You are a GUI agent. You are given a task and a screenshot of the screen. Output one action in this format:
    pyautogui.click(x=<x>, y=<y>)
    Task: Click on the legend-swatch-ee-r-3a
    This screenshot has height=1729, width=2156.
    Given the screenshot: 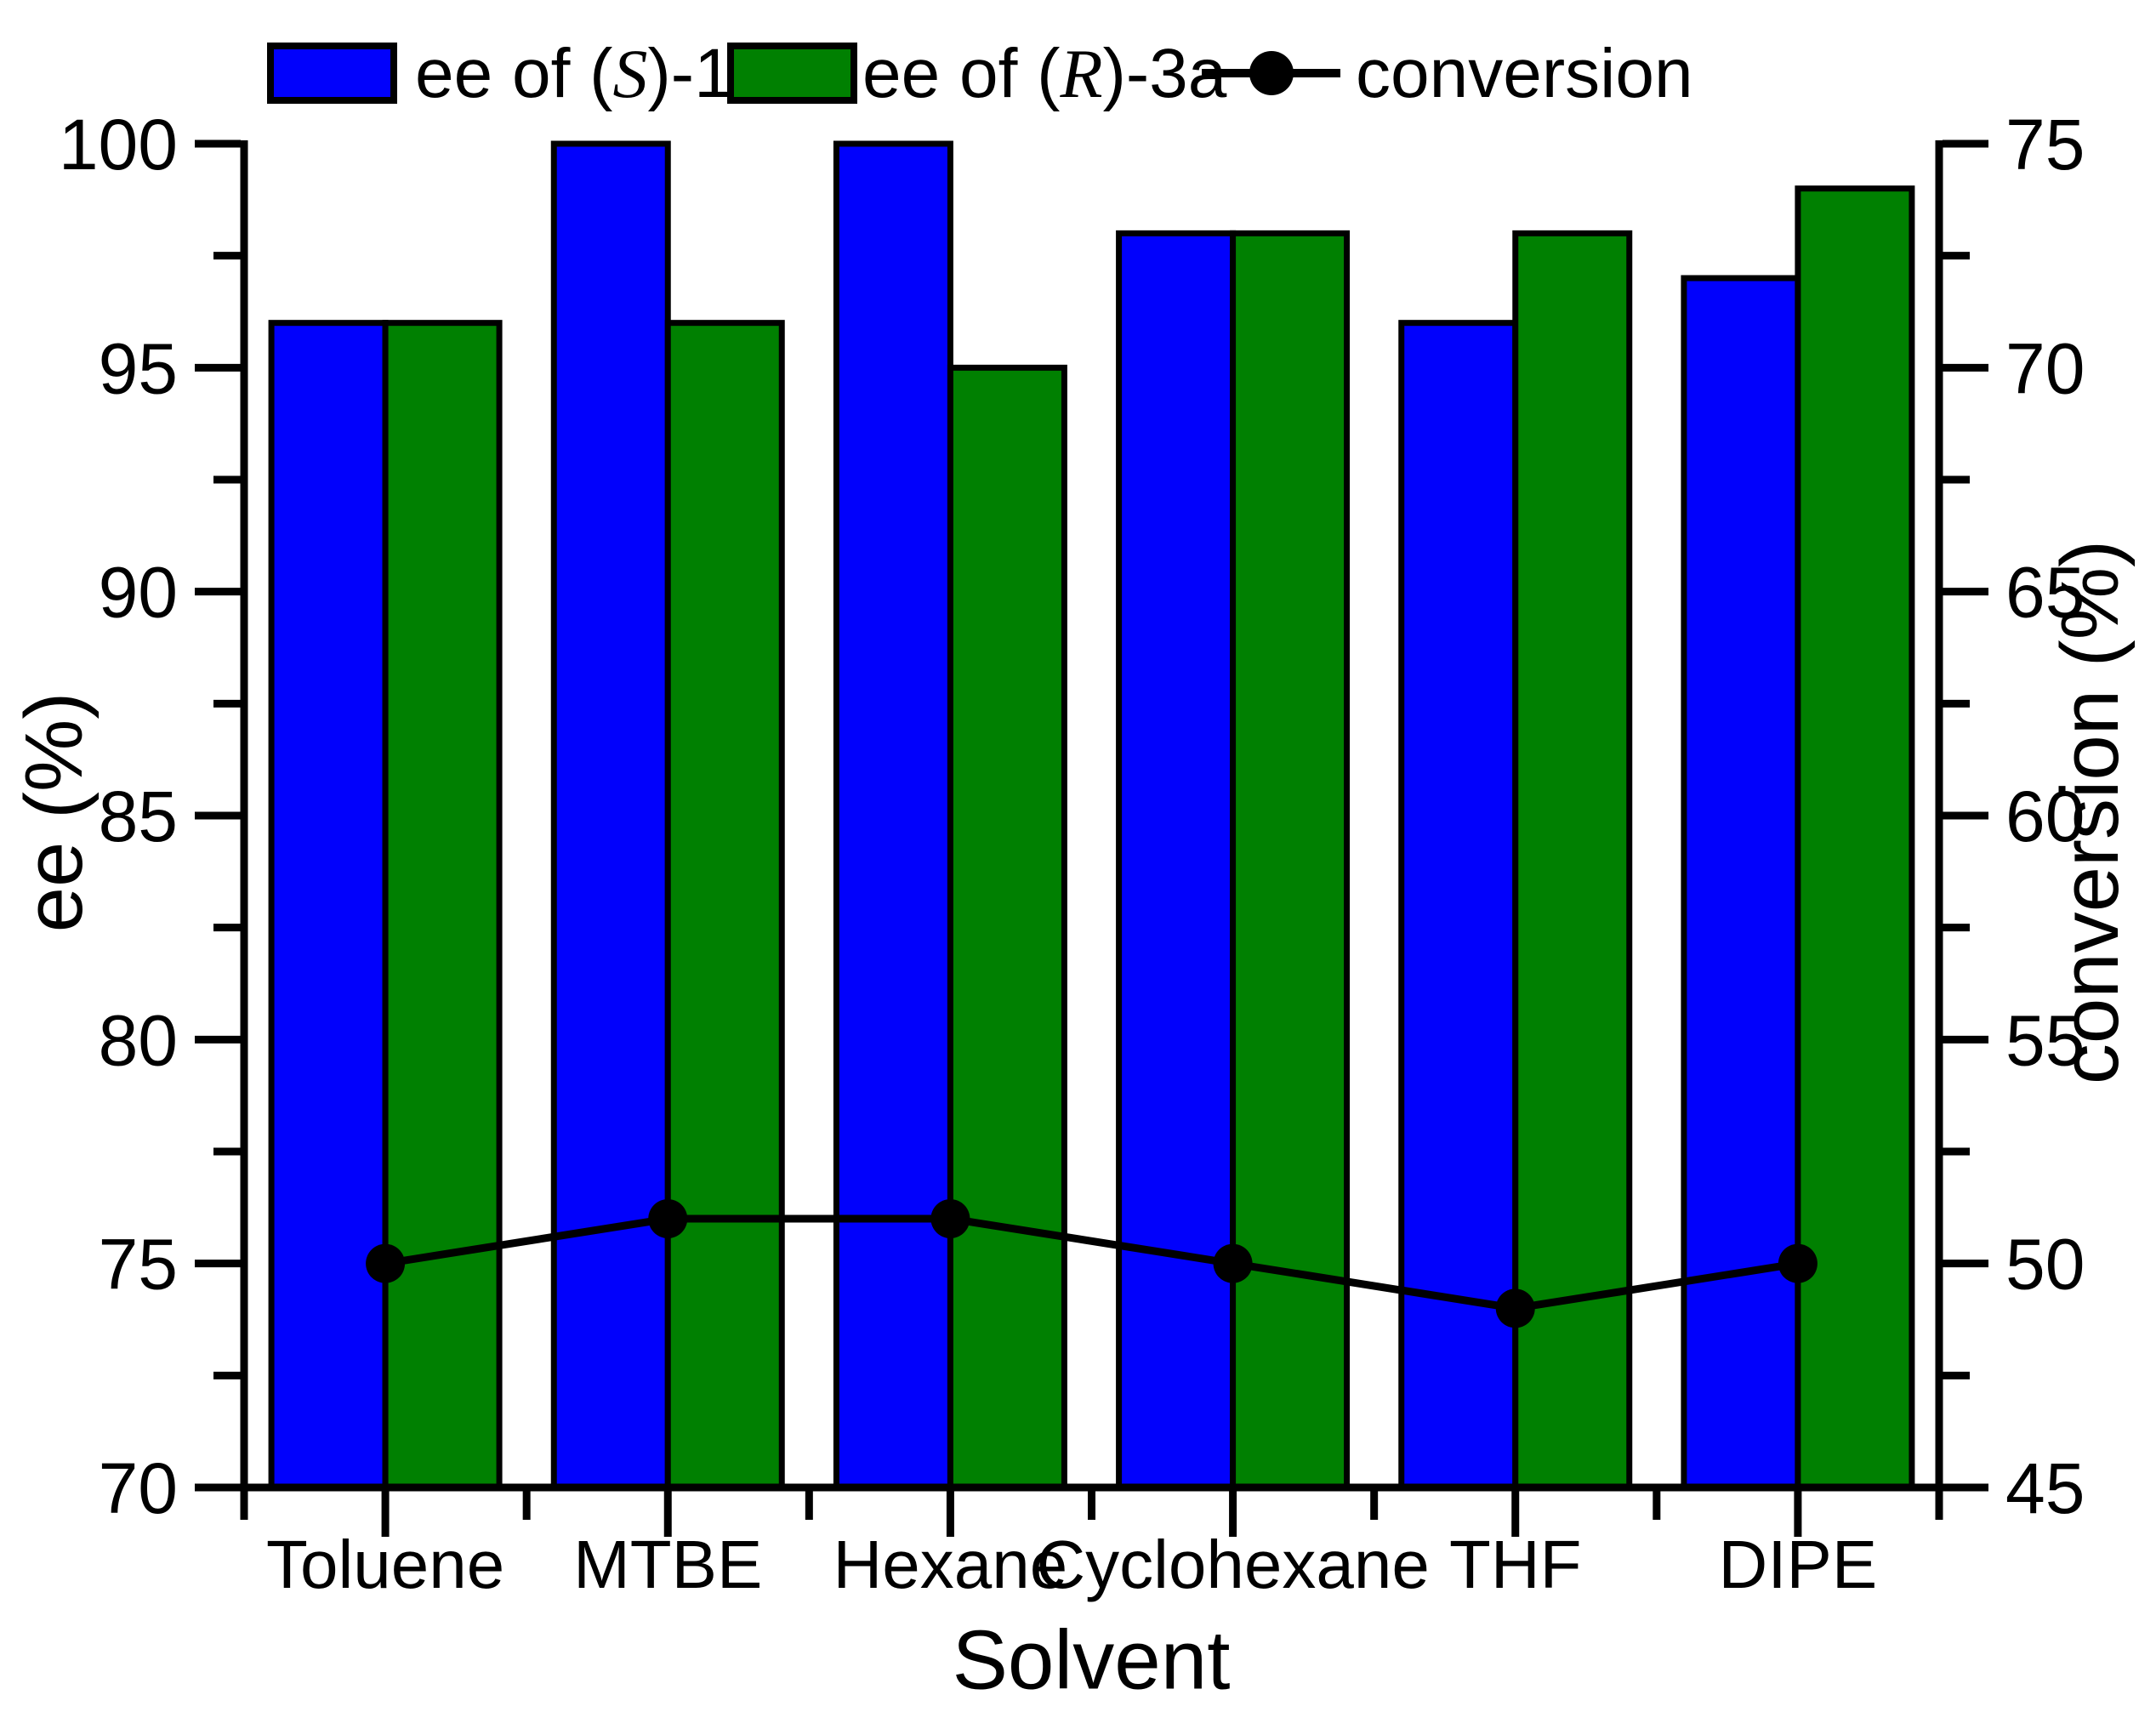 What is the action you would take?
    pyautogui.click(x=792, y=73)
    